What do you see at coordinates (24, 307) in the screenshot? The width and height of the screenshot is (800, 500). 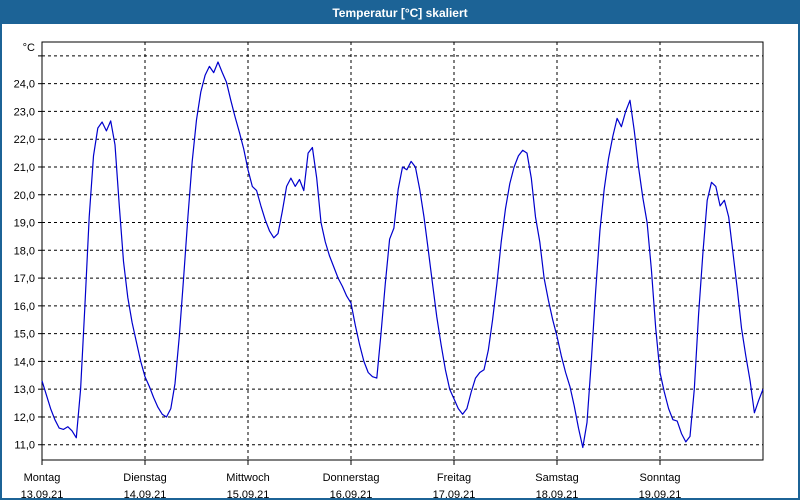 I see `y-tick-label: 16,0` at bounding box center [24, 307].